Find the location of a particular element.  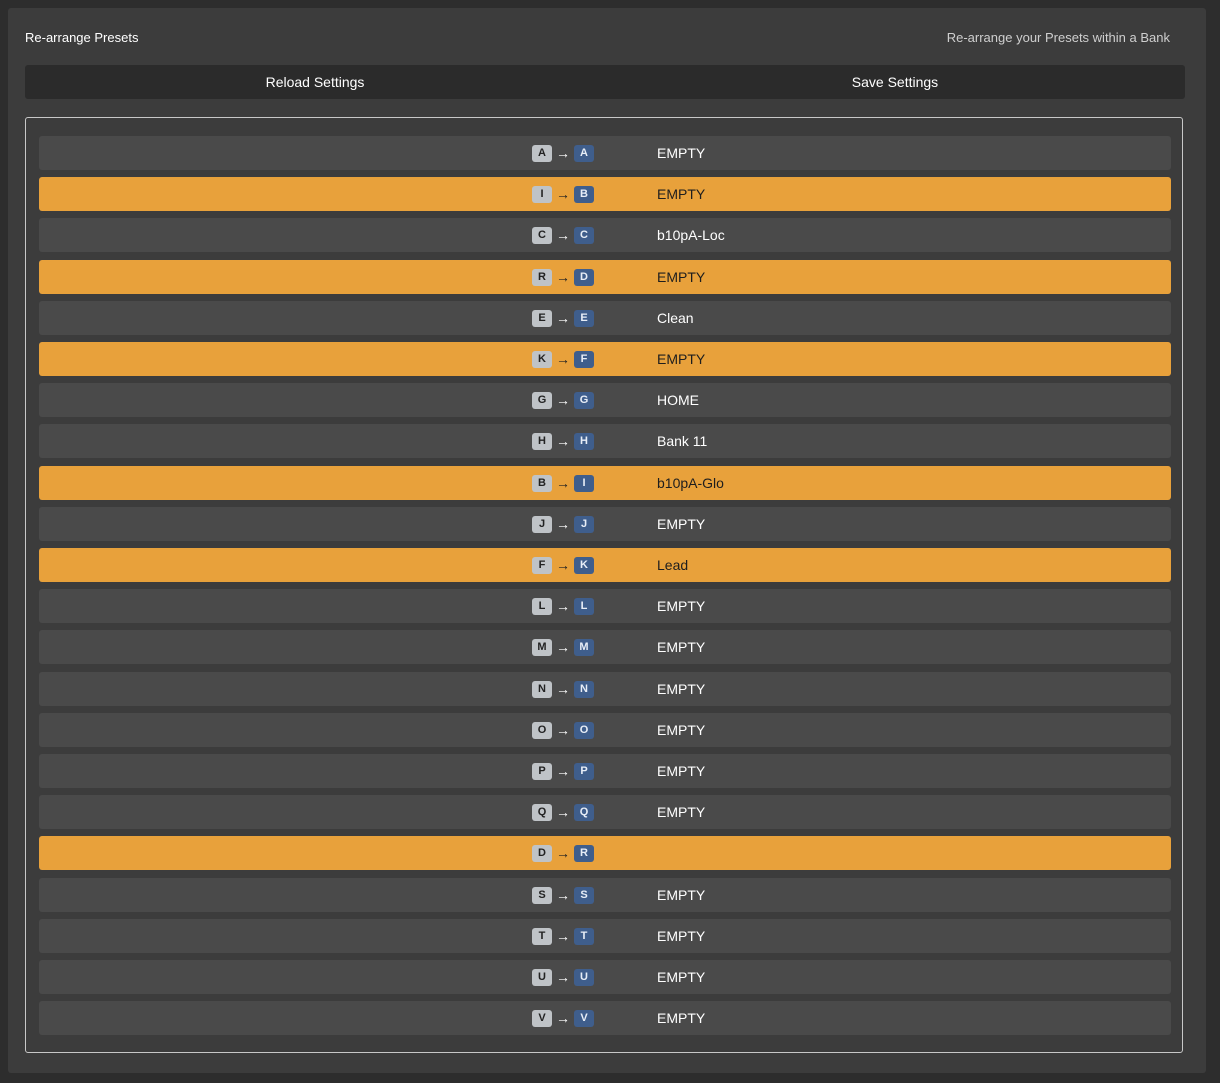

source-slot-badge: S is located at coordinates (542, 895).